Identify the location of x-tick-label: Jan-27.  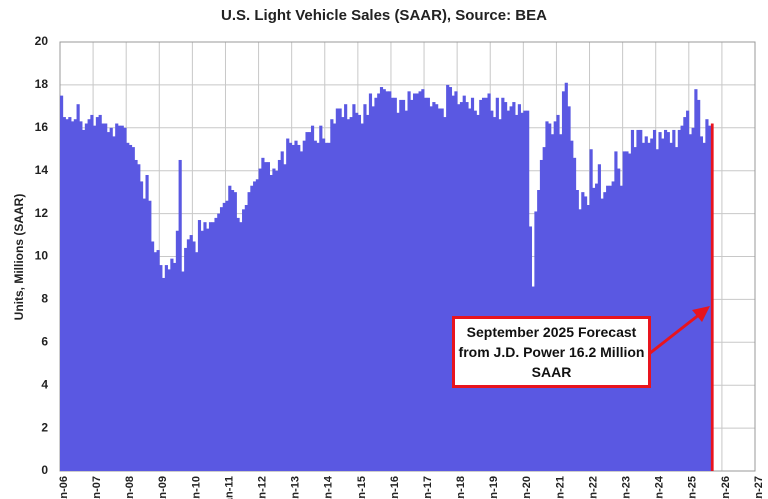
(759, 487).